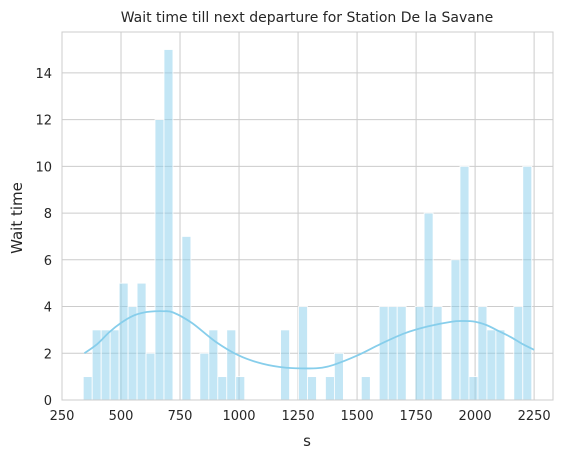 The height and width of the screenshot is (457, 566). Describe the element at coordinates (180, 416) in the screenshot. I see `x-tick-label: 750` at that location.